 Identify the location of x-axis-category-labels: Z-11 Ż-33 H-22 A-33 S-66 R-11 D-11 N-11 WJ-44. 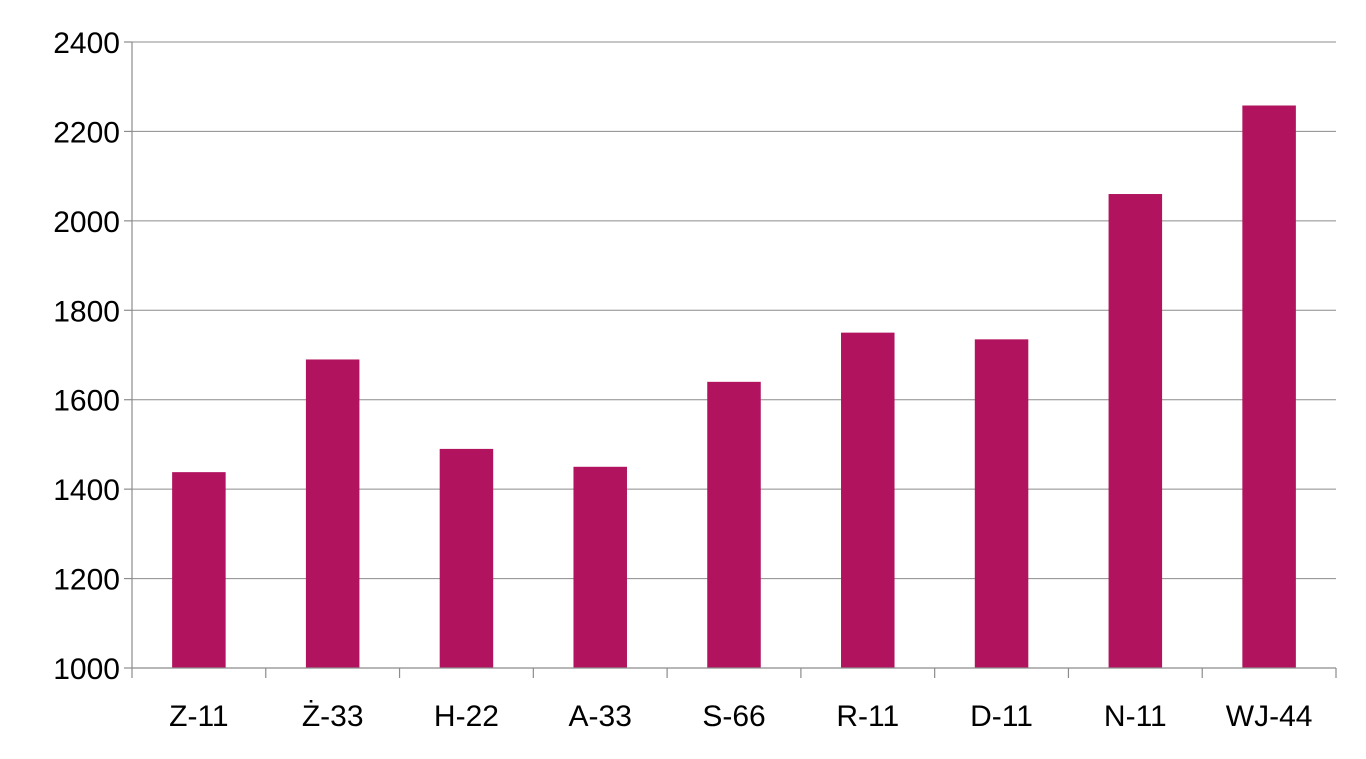
(740, 716).